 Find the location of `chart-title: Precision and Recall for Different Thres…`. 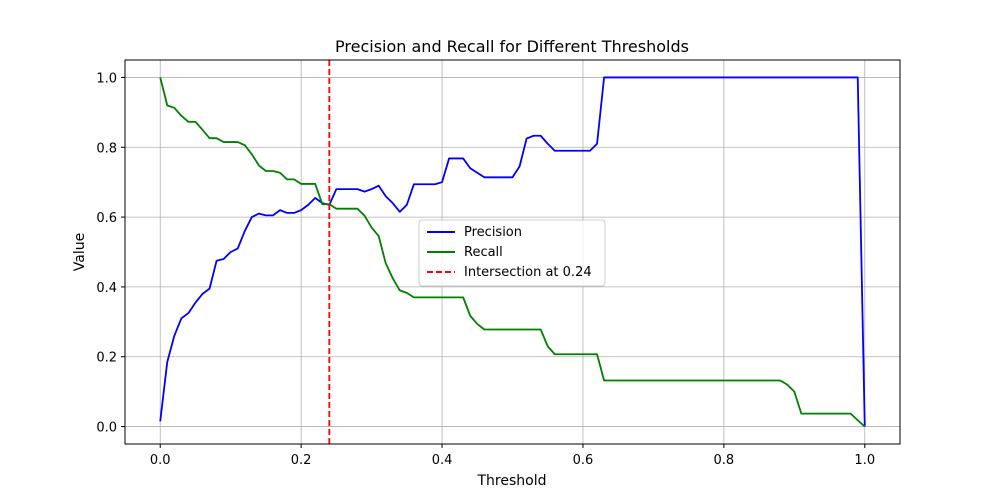

chart-title: Precision and Recall for Different Thres… is located at coordinates (512, 46).